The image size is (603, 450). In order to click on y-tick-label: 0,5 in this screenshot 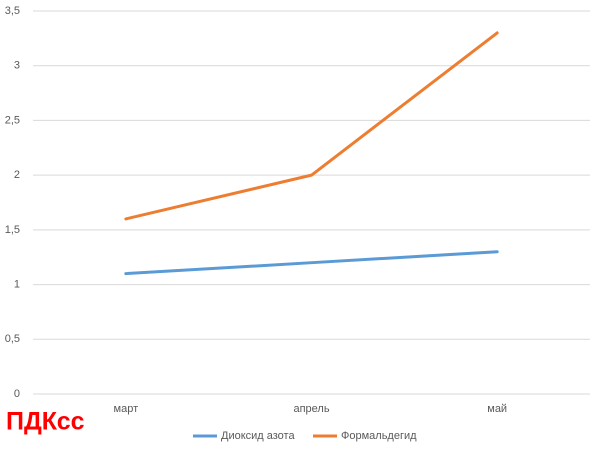, I will do `click(12, 339)`.